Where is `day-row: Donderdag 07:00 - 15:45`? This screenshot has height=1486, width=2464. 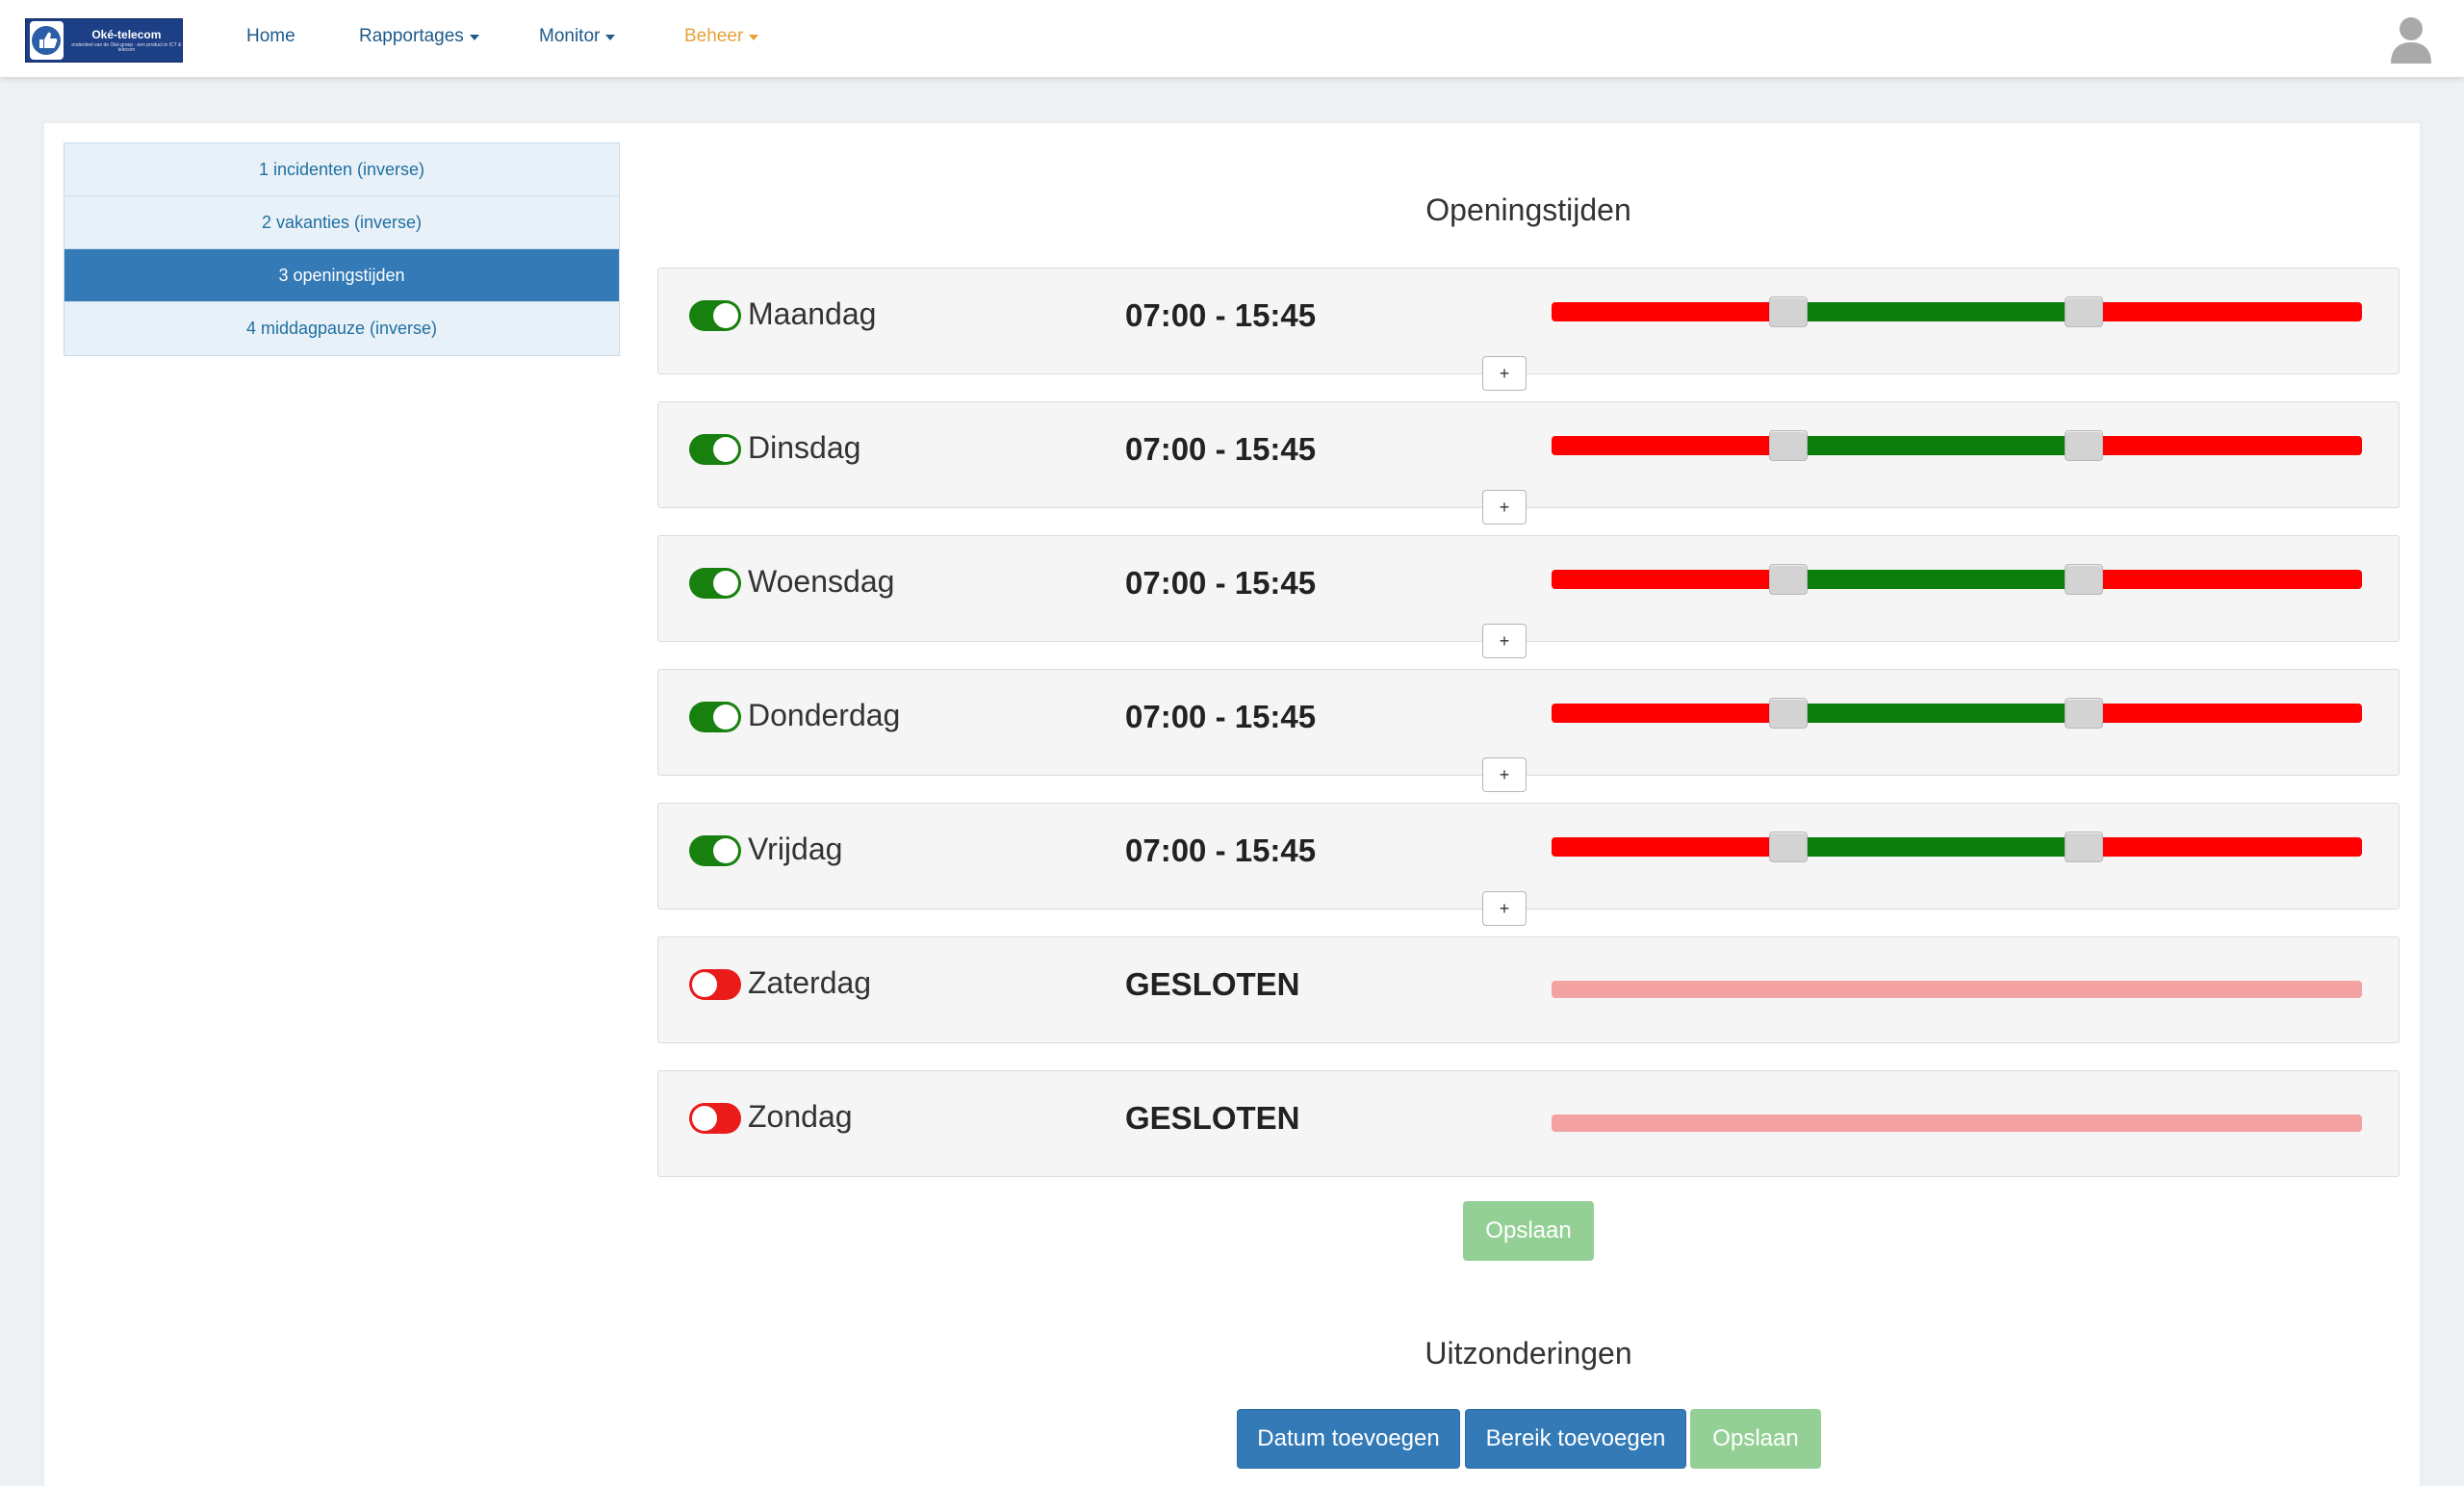
day-row: Donderdag 07:00 - 15:45 is located at coordinates (1528, 723).